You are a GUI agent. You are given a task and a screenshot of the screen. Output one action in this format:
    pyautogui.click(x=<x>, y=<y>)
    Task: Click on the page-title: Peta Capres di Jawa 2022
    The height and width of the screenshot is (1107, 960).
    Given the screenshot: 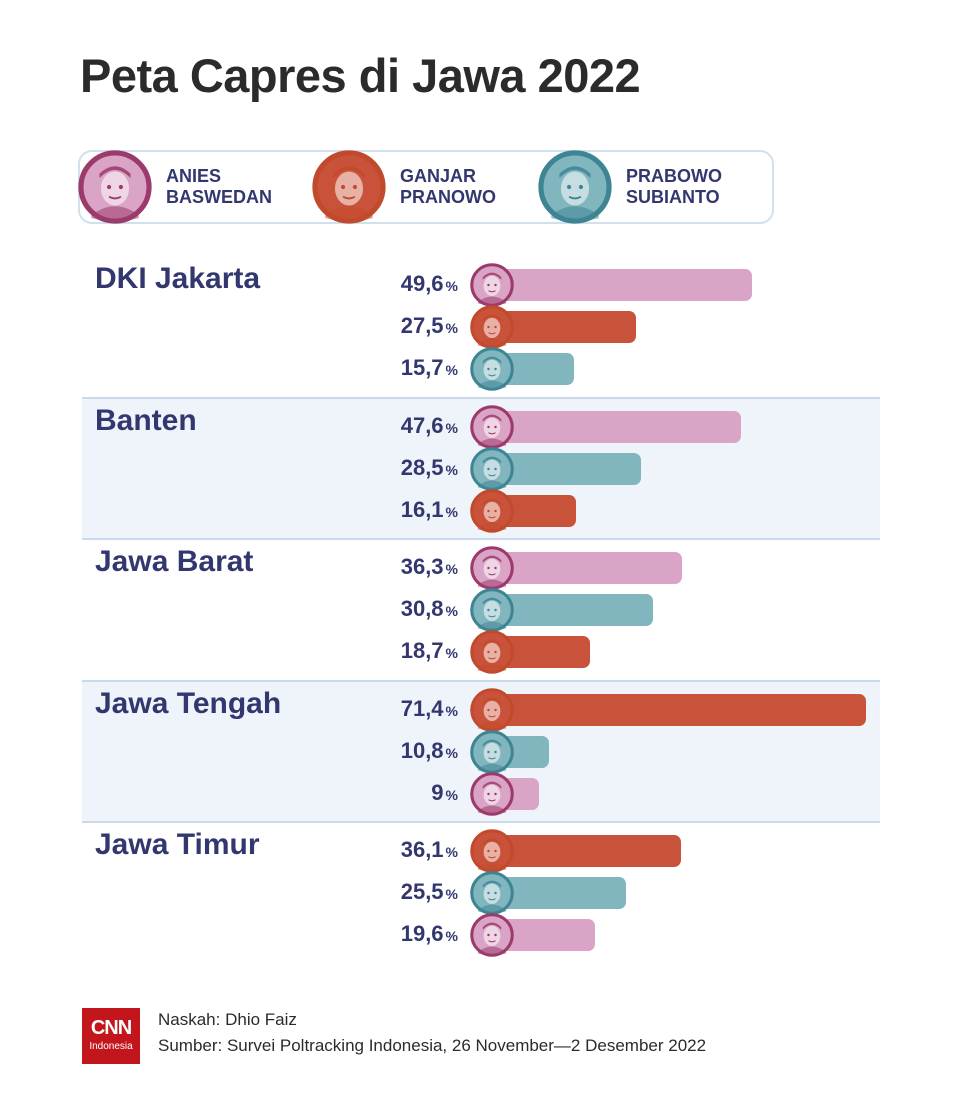 What is the action you would take?
    pyautogui.click(x=360, y=75)
    